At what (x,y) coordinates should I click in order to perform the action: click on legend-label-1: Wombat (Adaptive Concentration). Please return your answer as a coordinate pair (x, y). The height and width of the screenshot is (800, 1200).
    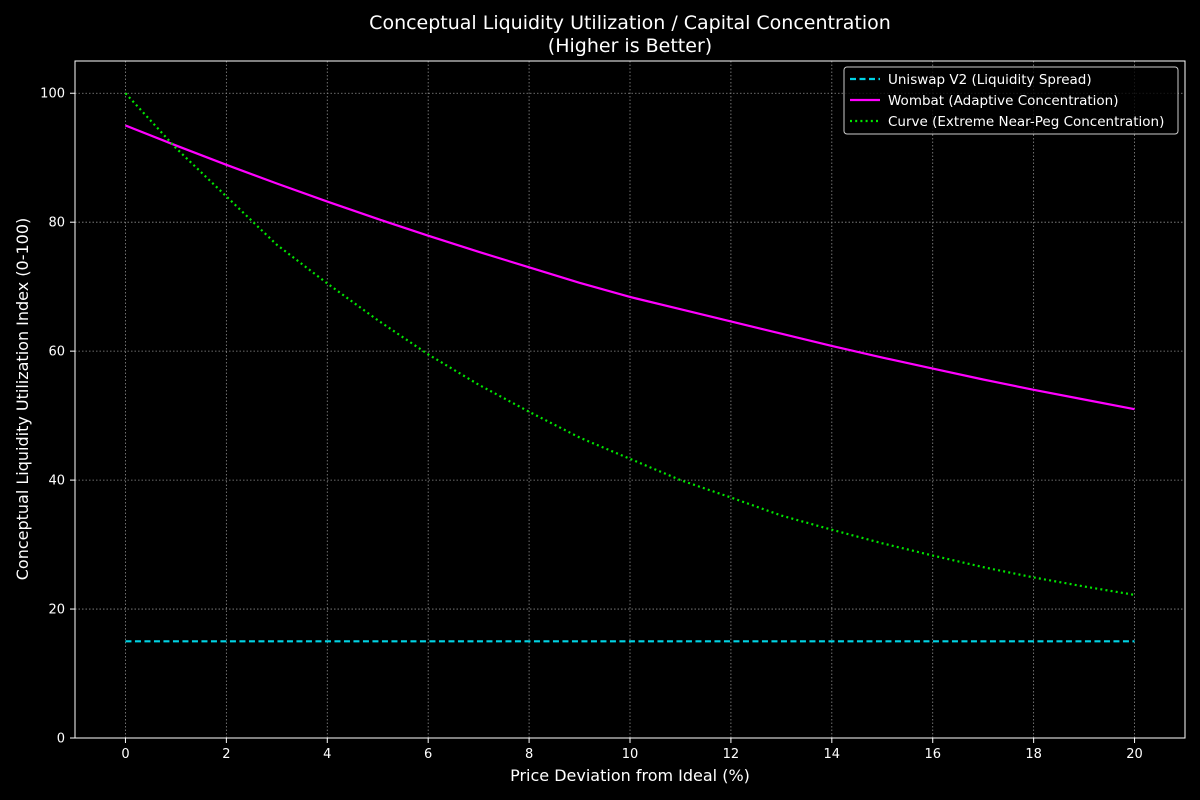
    Looking at the image, I should click on (1003, 101).